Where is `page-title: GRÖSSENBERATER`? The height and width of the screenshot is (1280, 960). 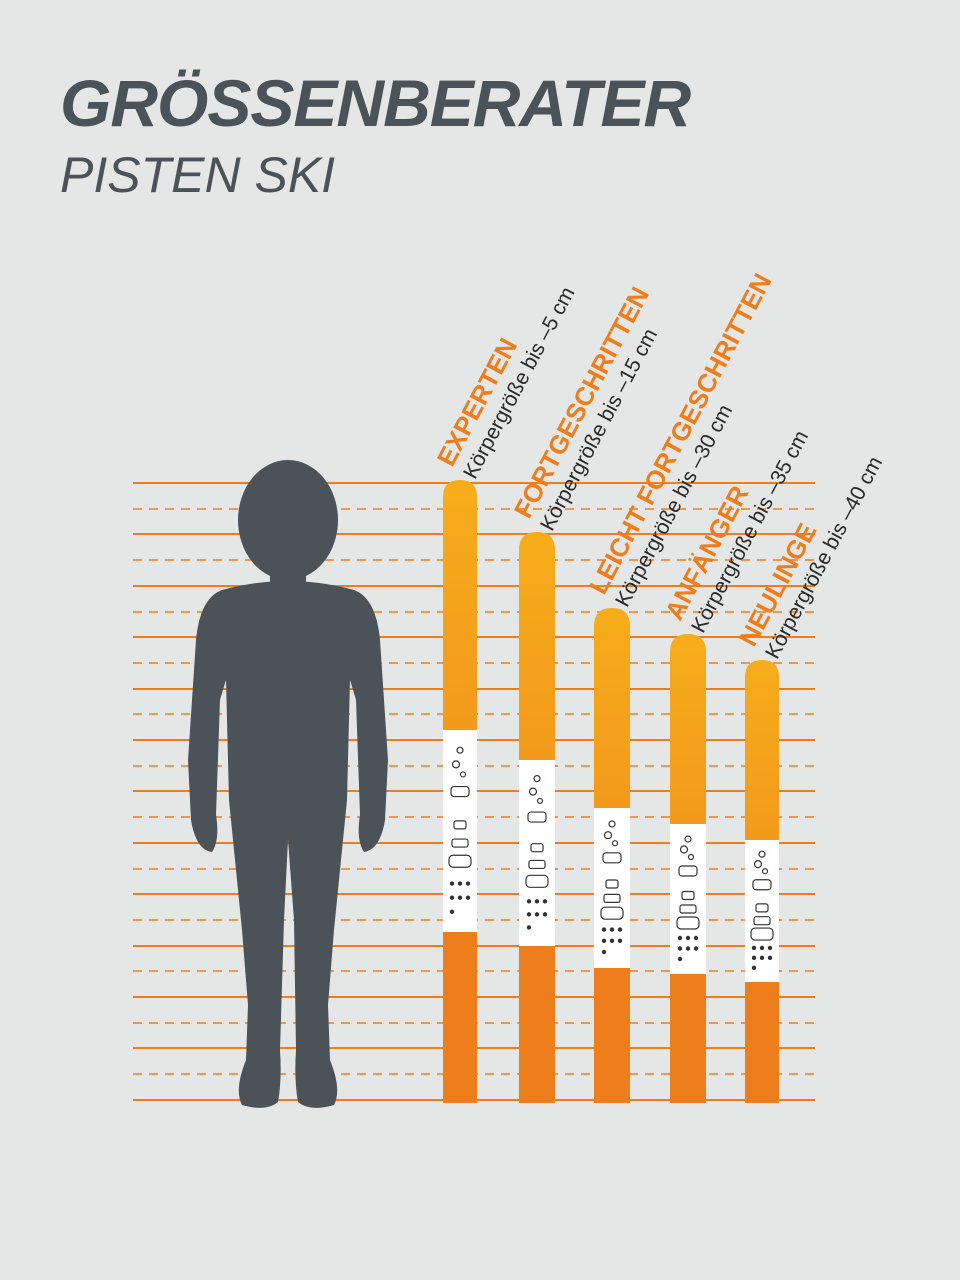 page-title: GRÖSSENBERATER is located at coordinates (375, 103).